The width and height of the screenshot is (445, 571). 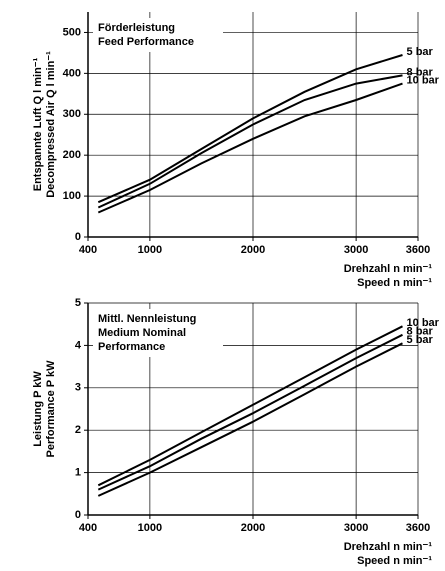 I want to click on y-tick-label: 100, so click(x=72, y=196).